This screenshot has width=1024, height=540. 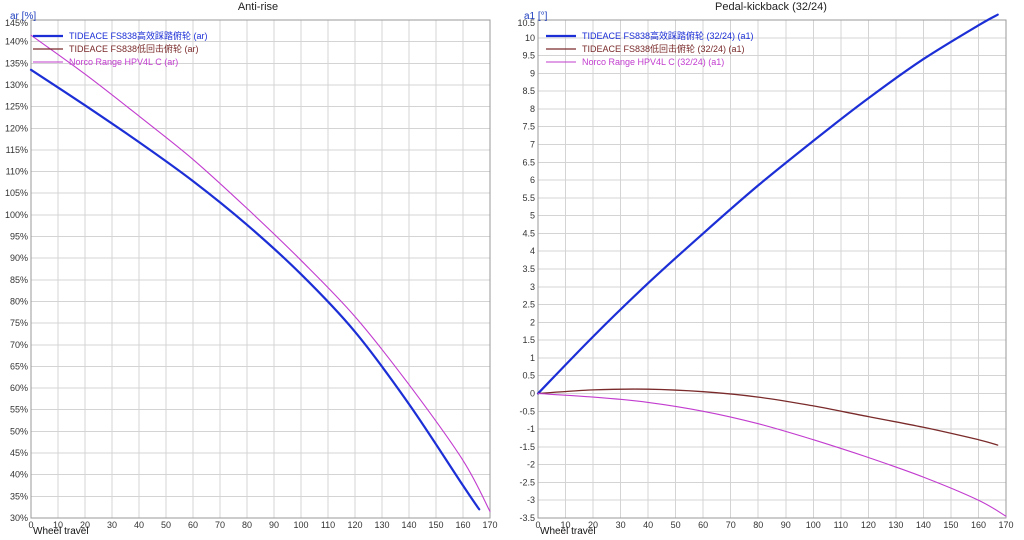 What do you see at coordinates (532, 145) in the screenshot?
I see `y-tick-label: 7` at bounding box center [532, 145].